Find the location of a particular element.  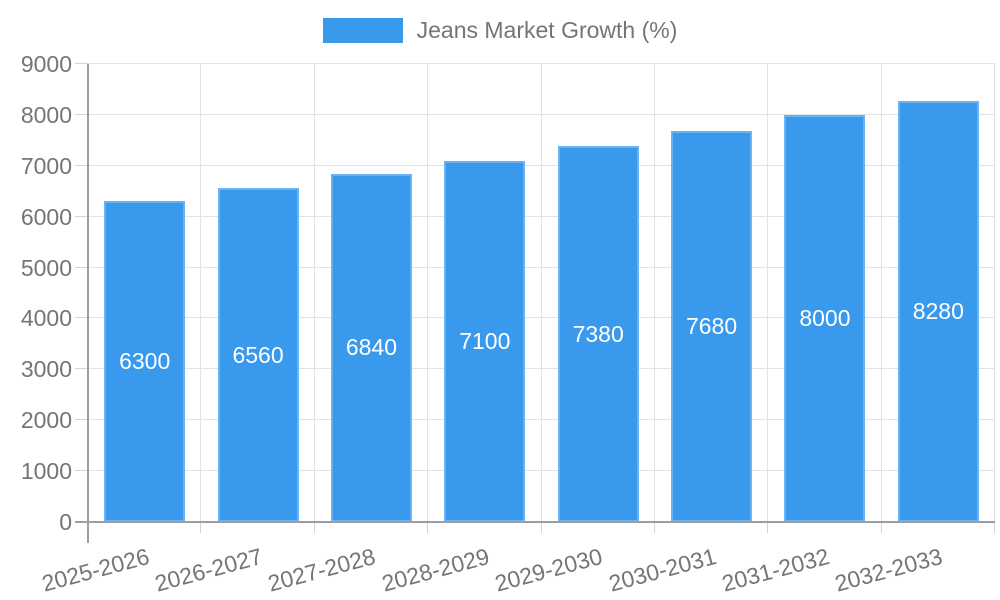

bar-value-label: 6300 is located at coordinates (145, 361).